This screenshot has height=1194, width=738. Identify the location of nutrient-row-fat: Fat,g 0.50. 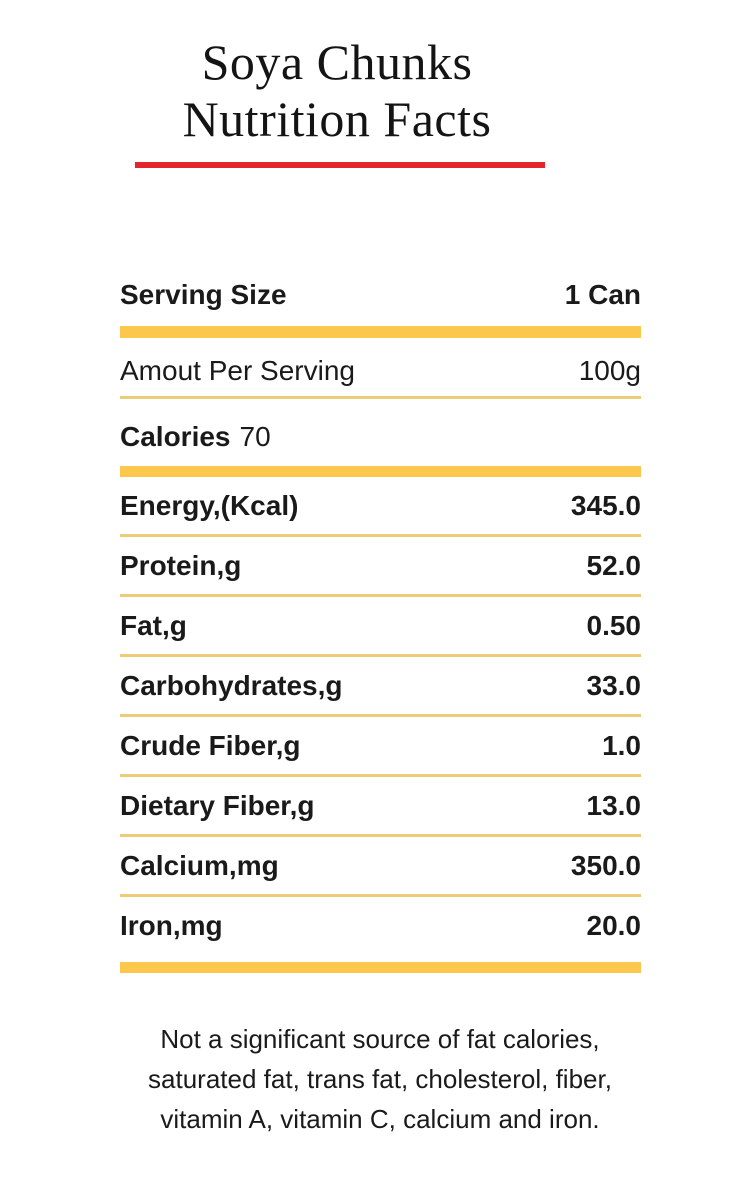
(380, 625).